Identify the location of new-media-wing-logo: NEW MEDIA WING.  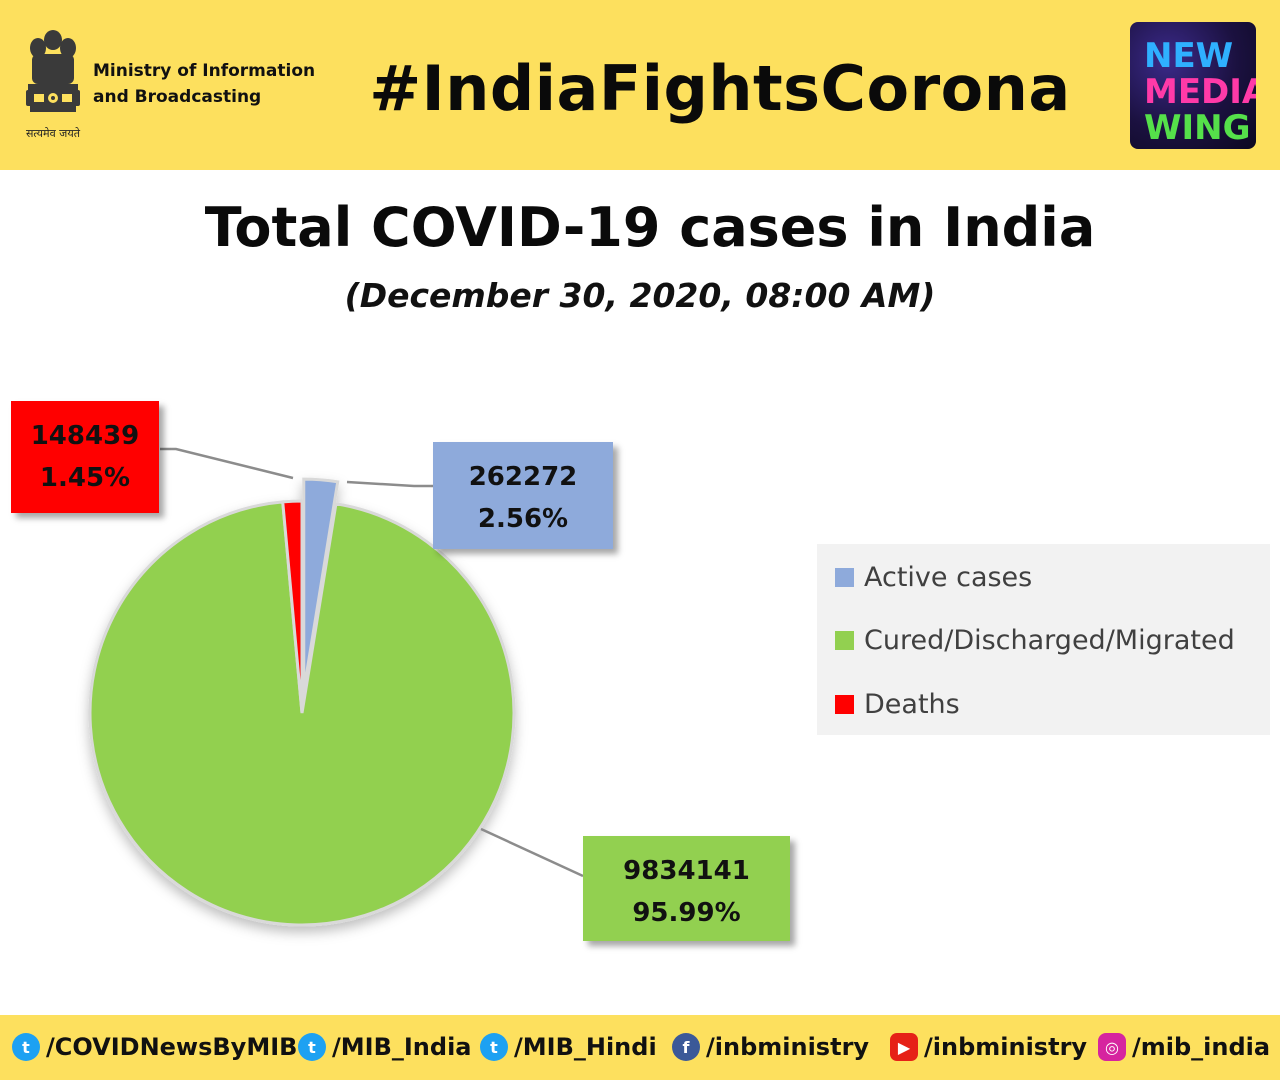
(1193, 85).